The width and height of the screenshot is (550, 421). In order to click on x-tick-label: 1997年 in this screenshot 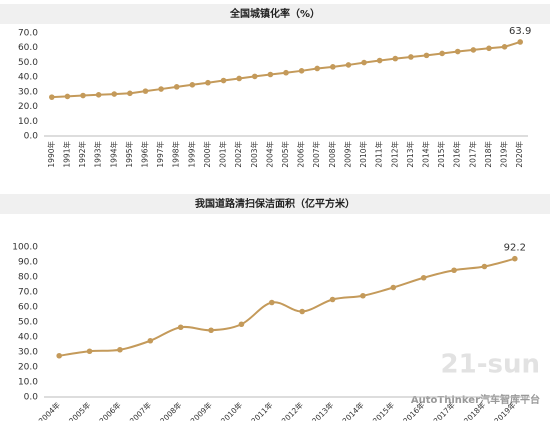, I will do `click(160, 154)`.